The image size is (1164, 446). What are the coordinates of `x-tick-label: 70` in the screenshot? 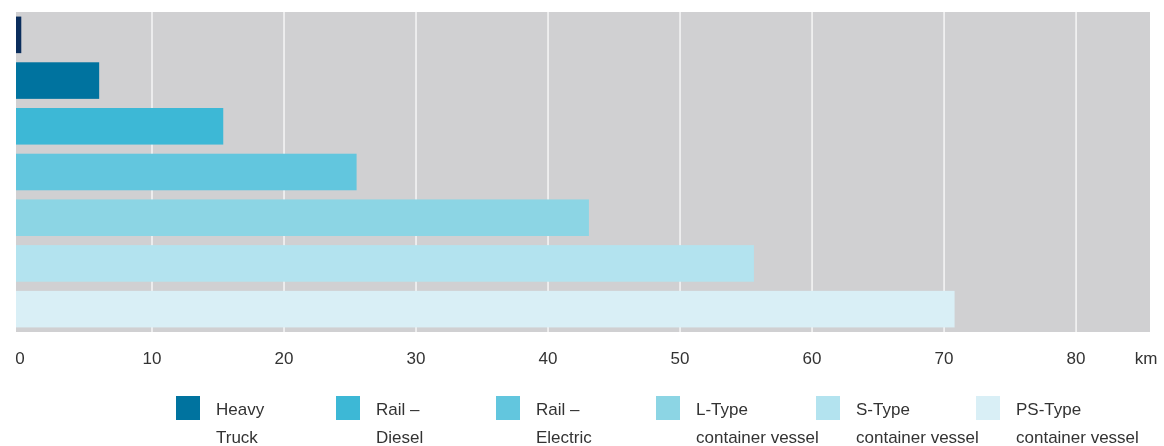 It's located at (944, 358).